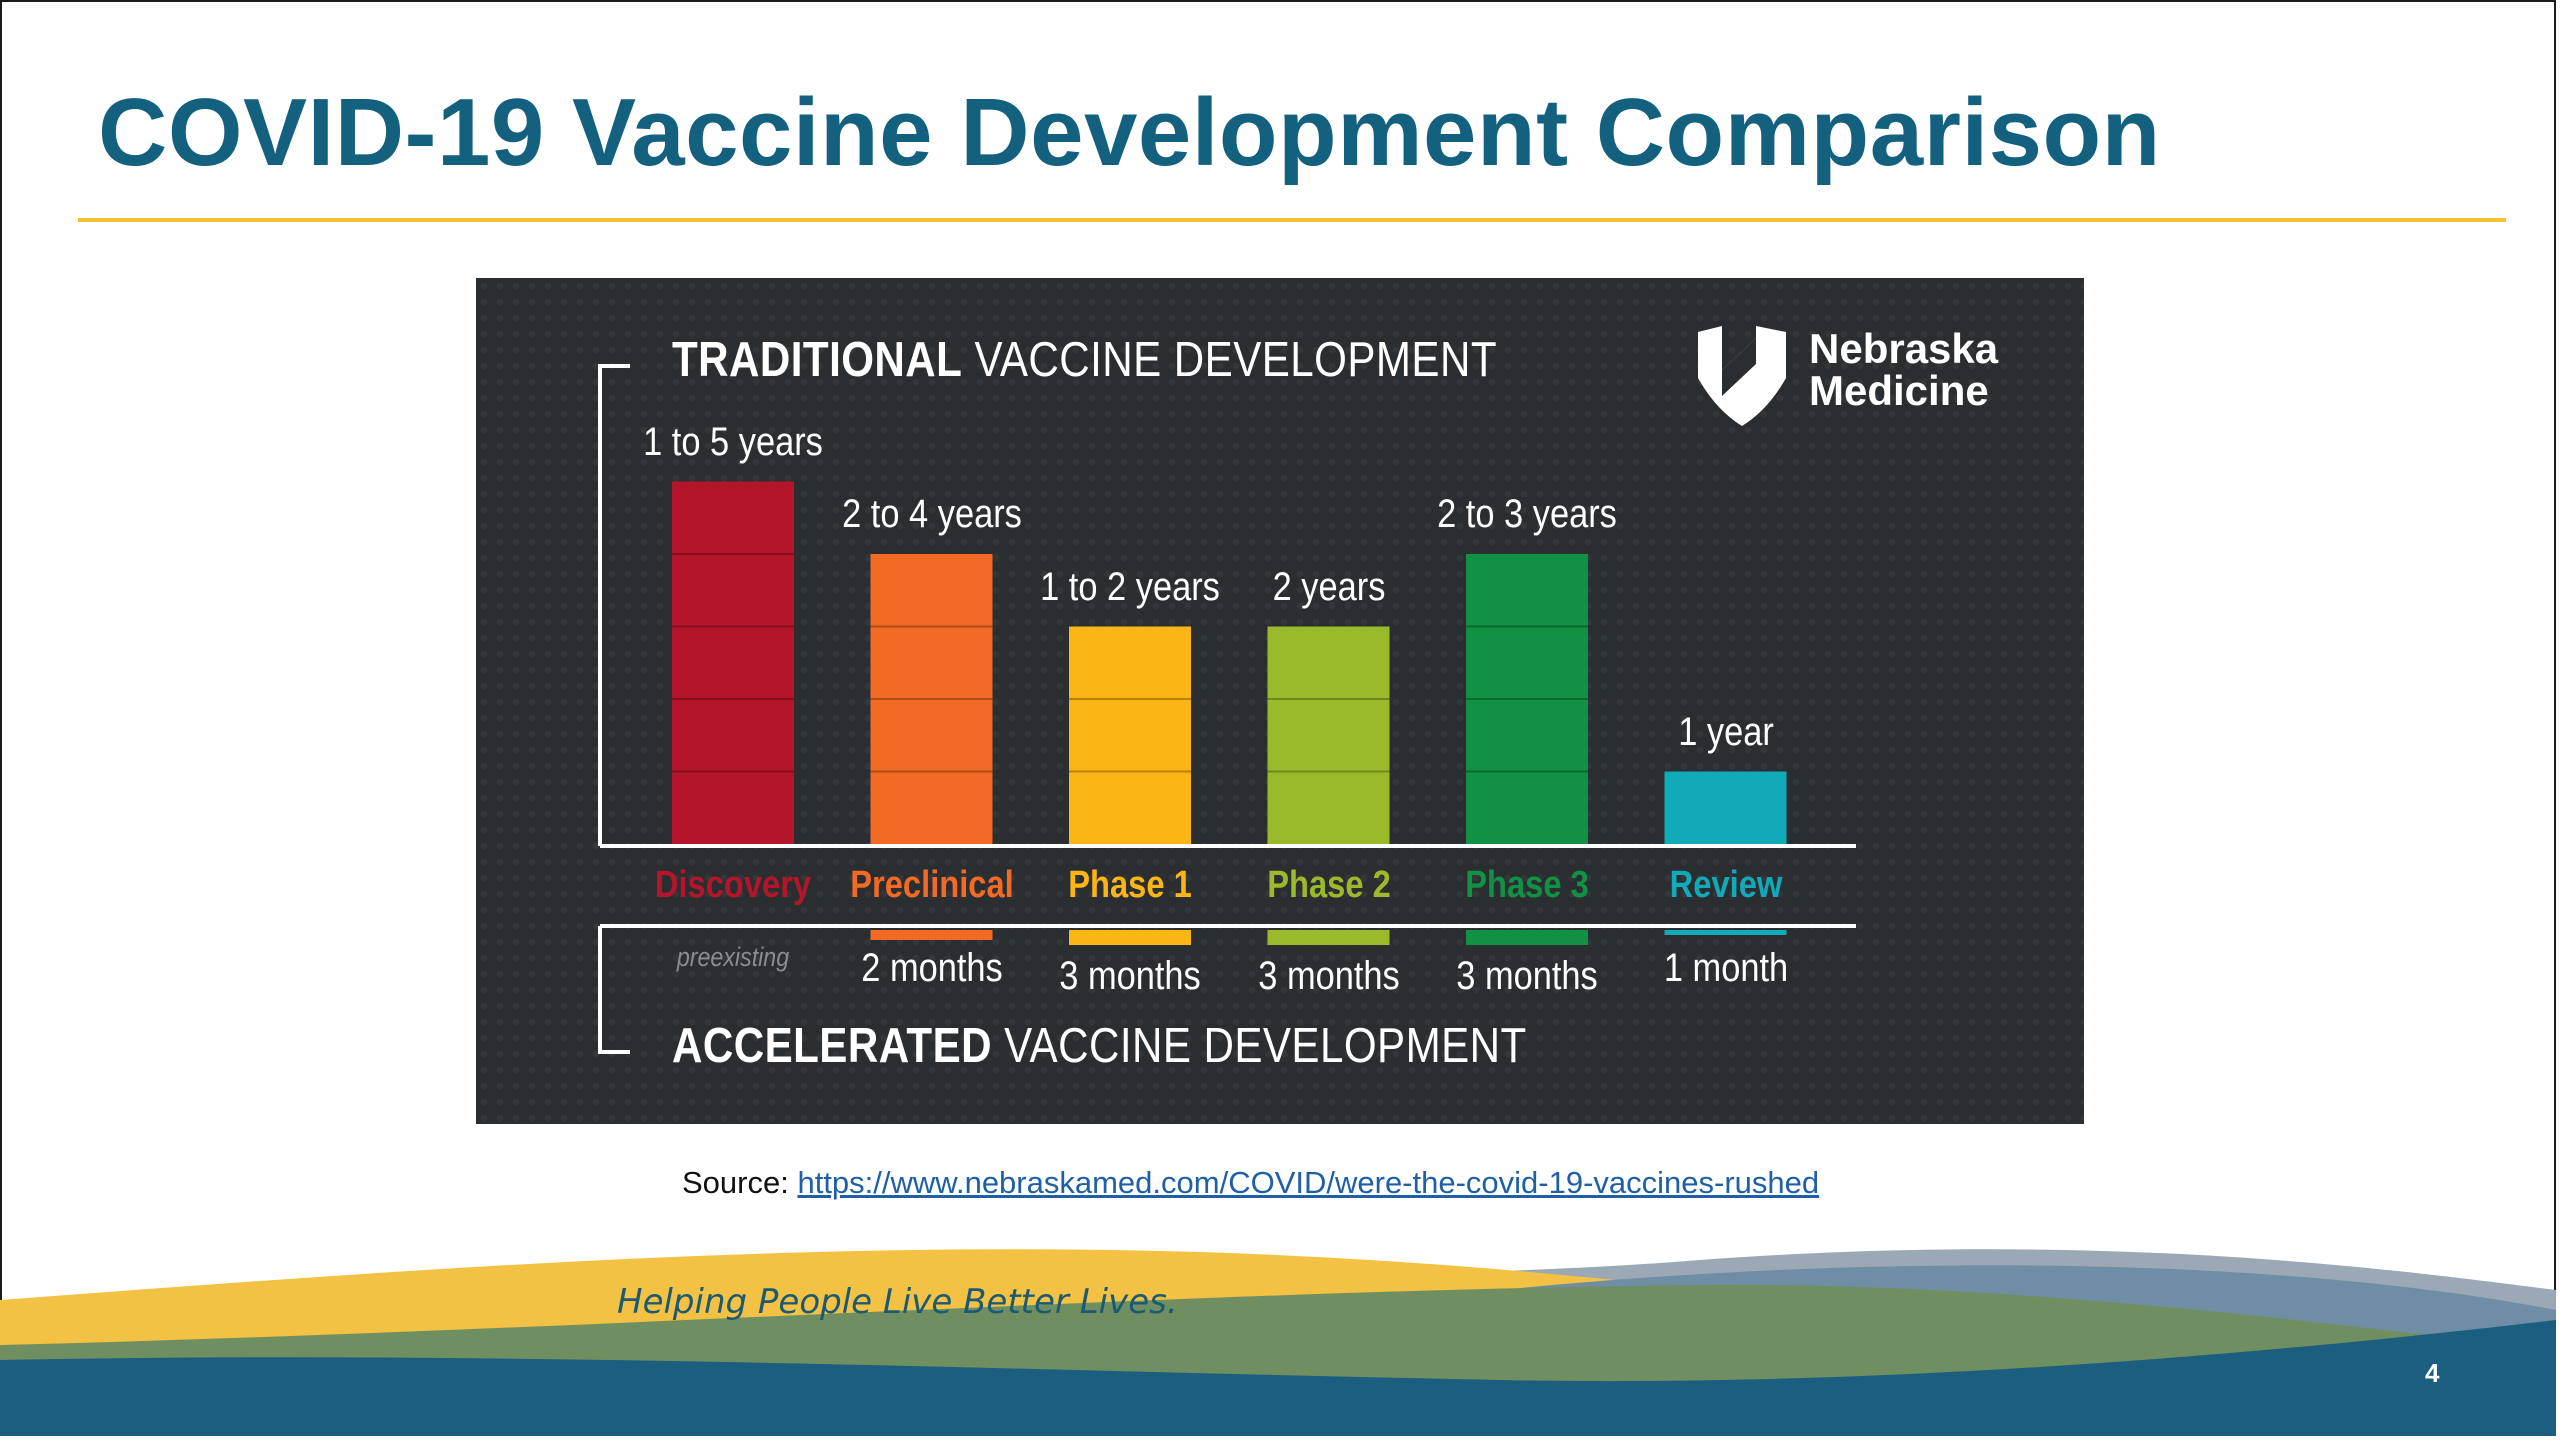 Image resolution: width=2560 pixels, height=1440 pixels. I want to click on traditional-bar-discovery, so click(733, 662).